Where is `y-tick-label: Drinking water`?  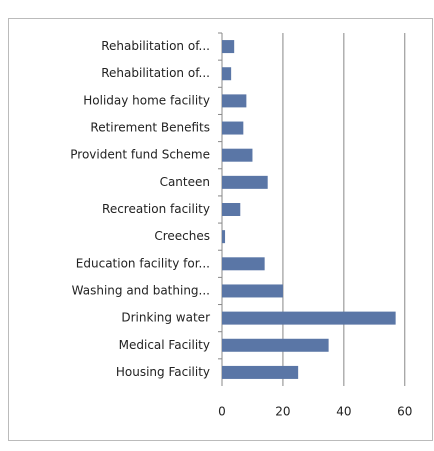 y-tick-label: Drinking water is located at coordinates (165, 318).